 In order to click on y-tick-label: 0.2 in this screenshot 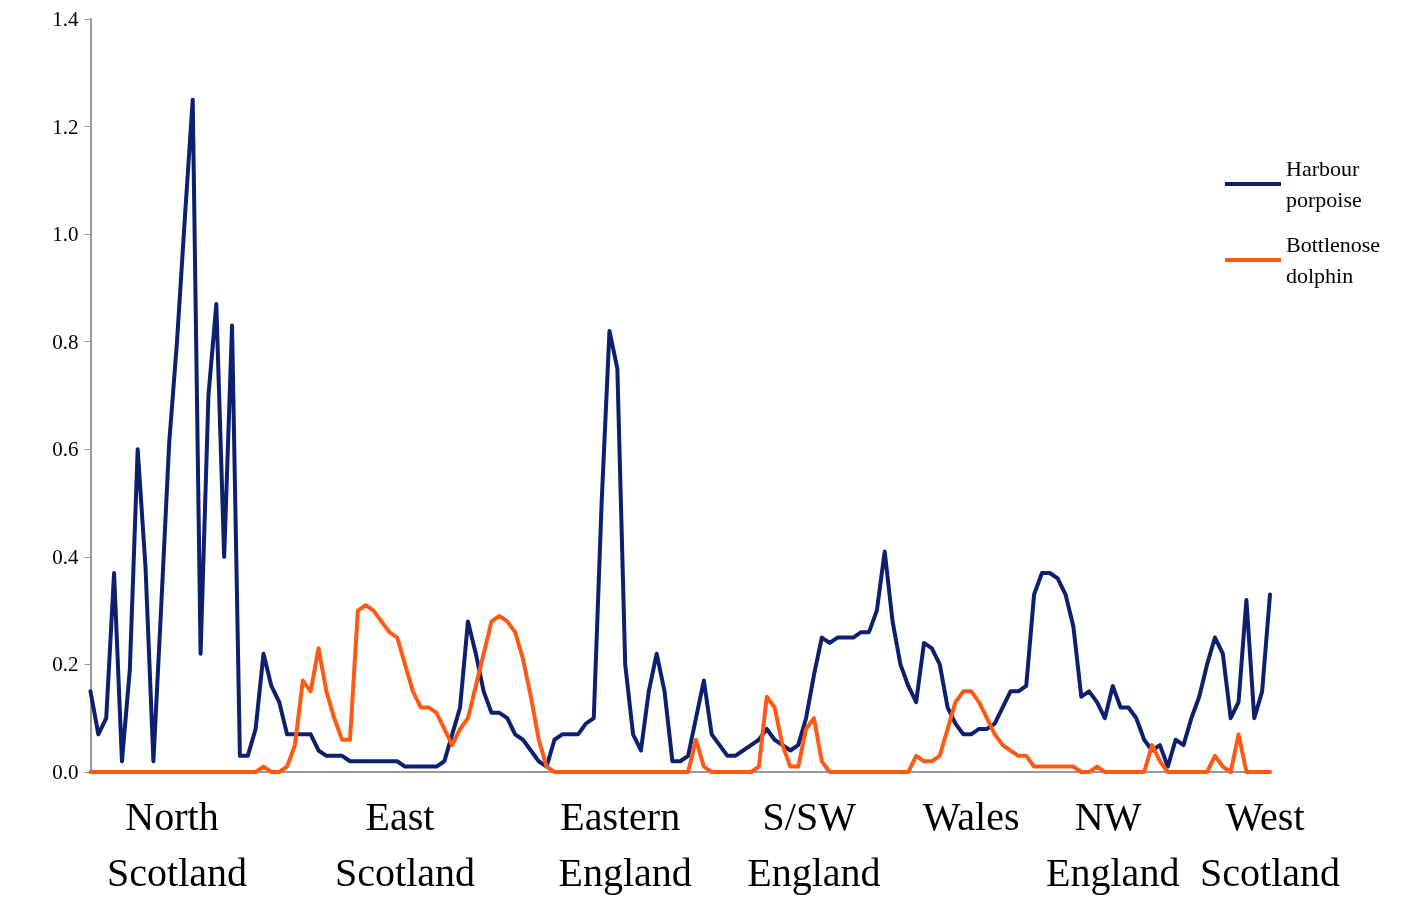, I will do `click(65, 664)`.